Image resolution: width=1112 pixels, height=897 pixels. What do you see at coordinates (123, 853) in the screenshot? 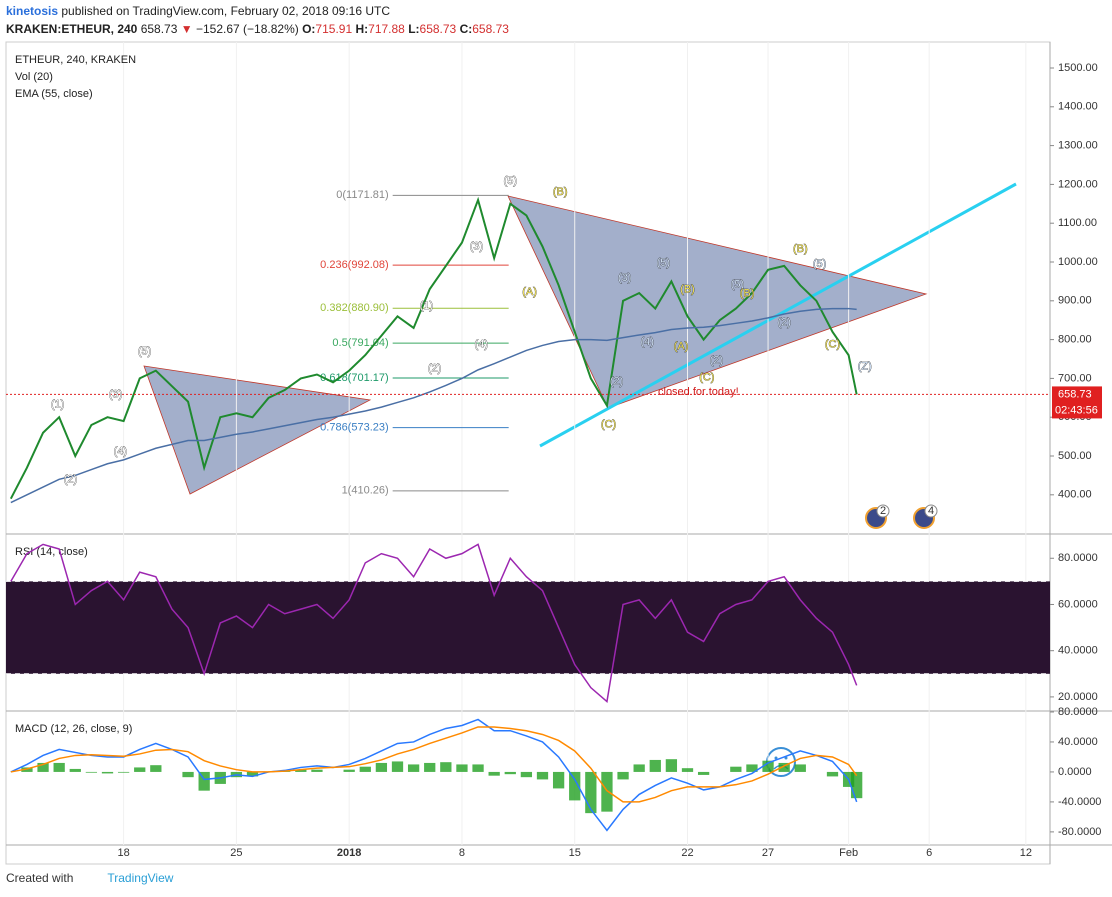
I see `x-tick-label: 18` at bounding box center [123, 853].